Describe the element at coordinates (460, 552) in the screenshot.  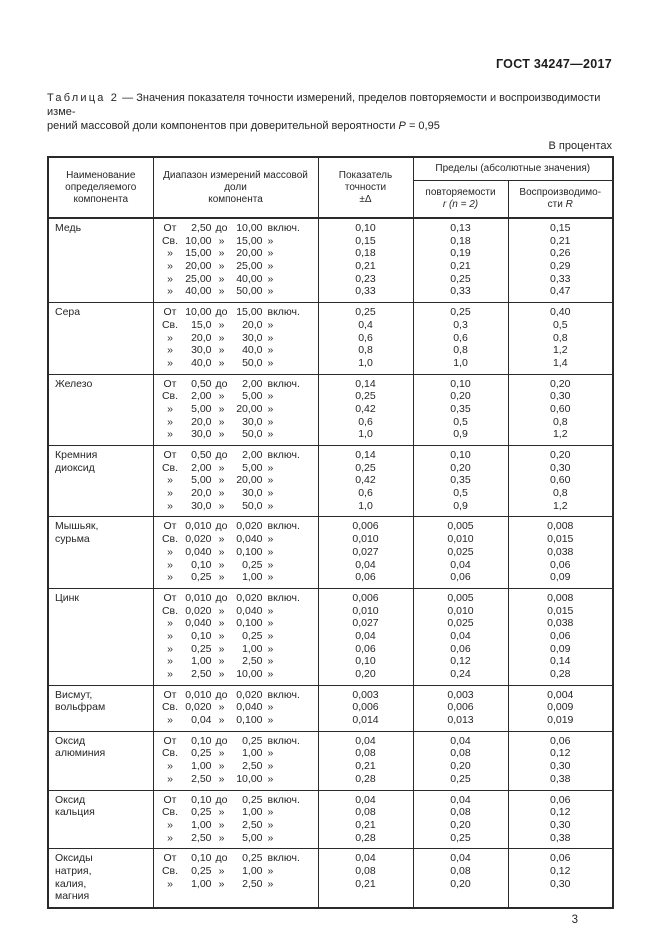
I see `repeatability-cell: 0,005 0,010 0,025 0,04 0,06` at that location.